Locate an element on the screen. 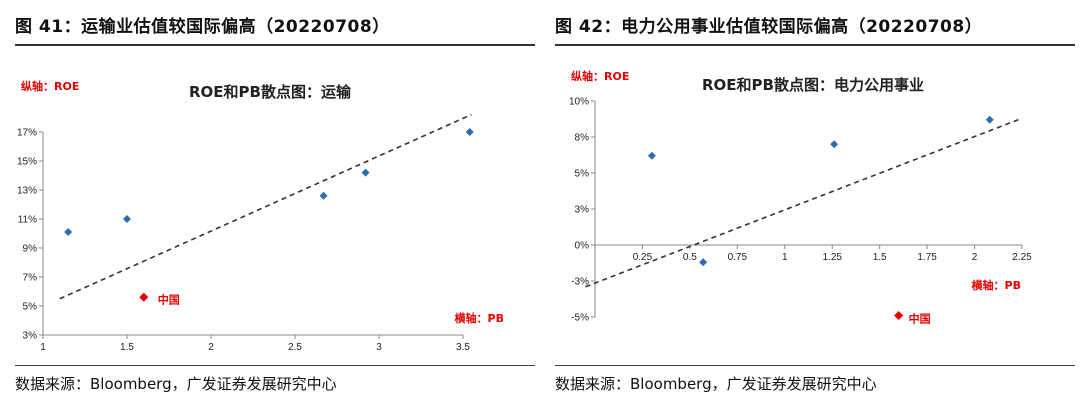 This screenshot has height=402, width=1080. x-tick-label: 3.5 is located at coordinates (463, 347).